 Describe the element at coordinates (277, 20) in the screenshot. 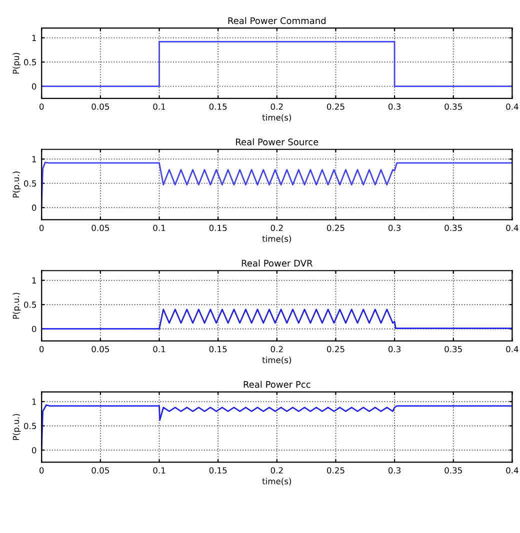

I see `chart-title: Real Power Command` at that location.